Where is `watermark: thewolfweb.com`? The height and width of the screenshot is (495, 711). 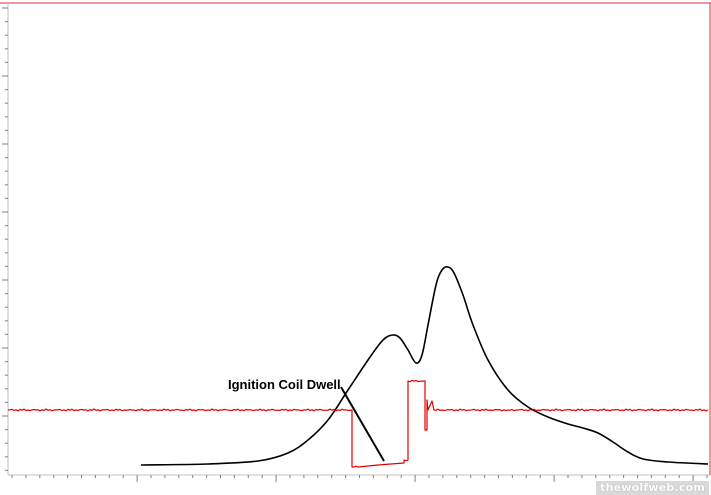
watermark: thewolfweb.com is located at coordinates (652, 488).